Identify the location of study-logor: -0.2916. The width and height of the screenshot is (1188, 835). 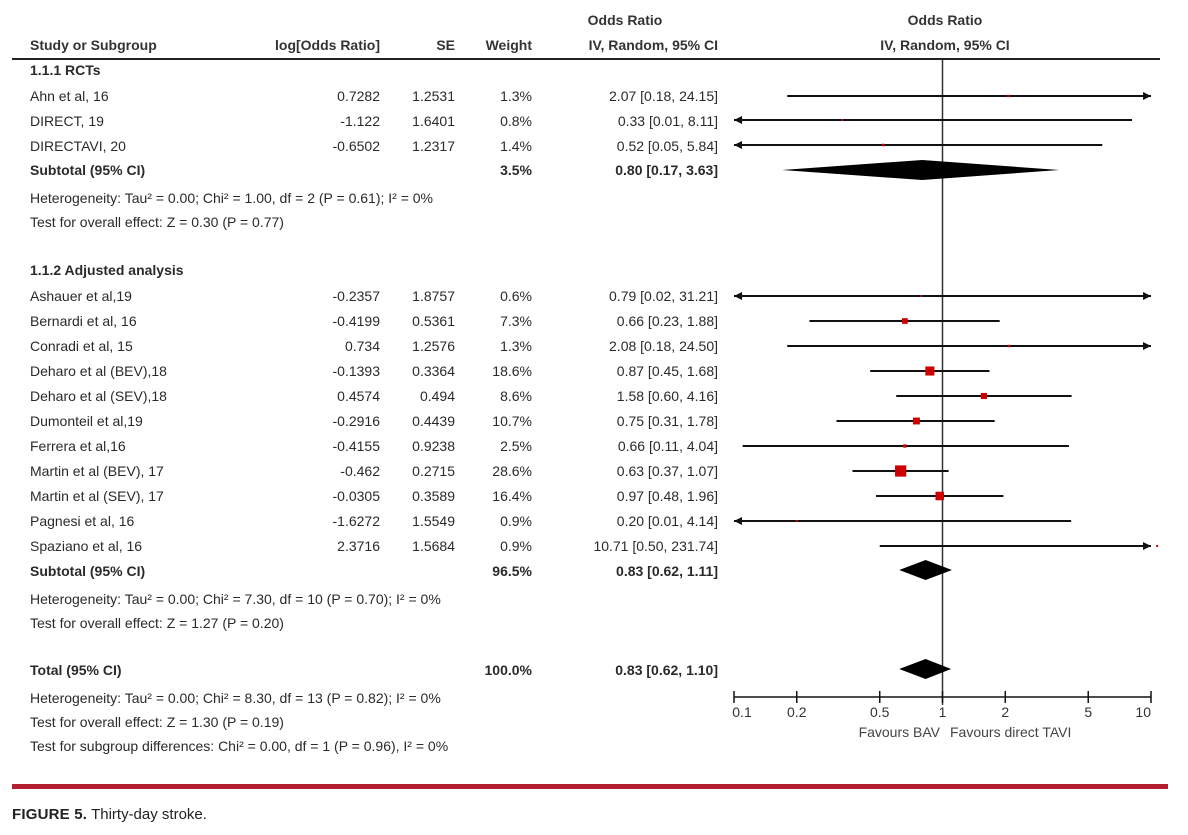
(356, 421).